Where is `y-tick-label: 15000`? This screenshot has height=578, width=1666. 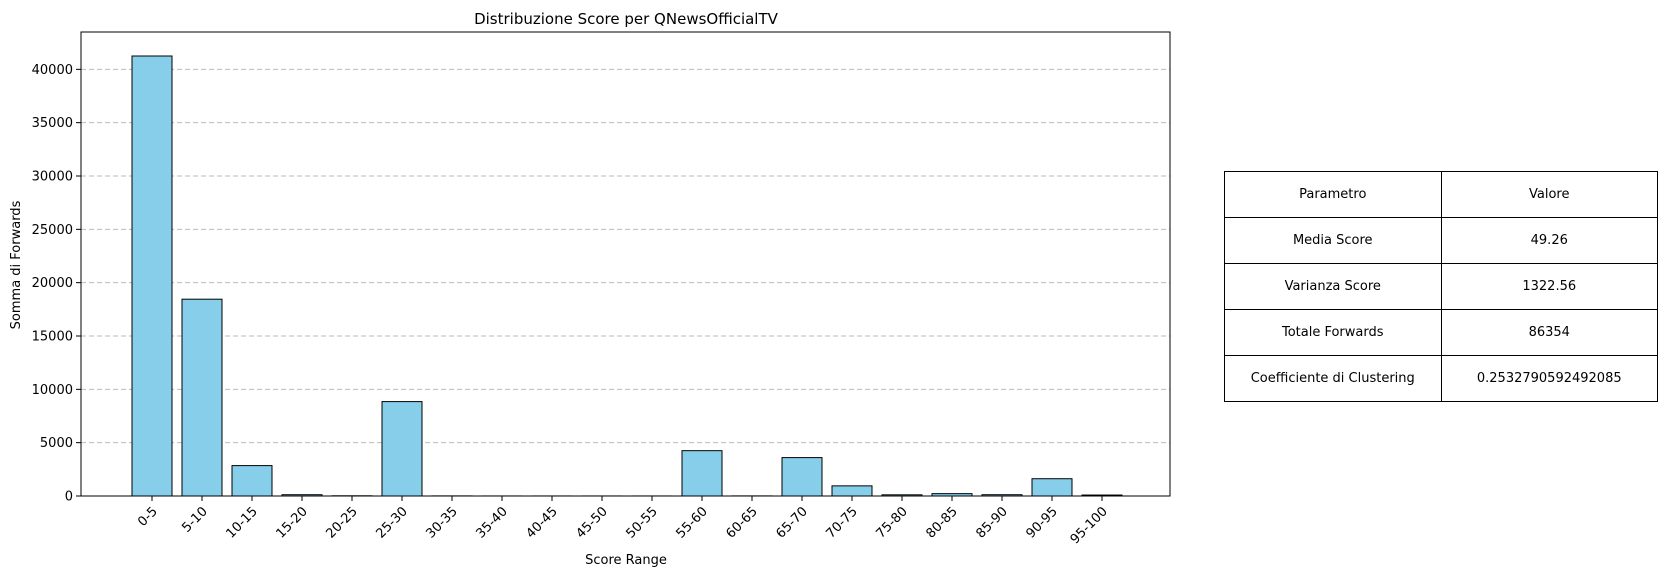
y-tick-label: 15000 is located at coordinates (52, 337).